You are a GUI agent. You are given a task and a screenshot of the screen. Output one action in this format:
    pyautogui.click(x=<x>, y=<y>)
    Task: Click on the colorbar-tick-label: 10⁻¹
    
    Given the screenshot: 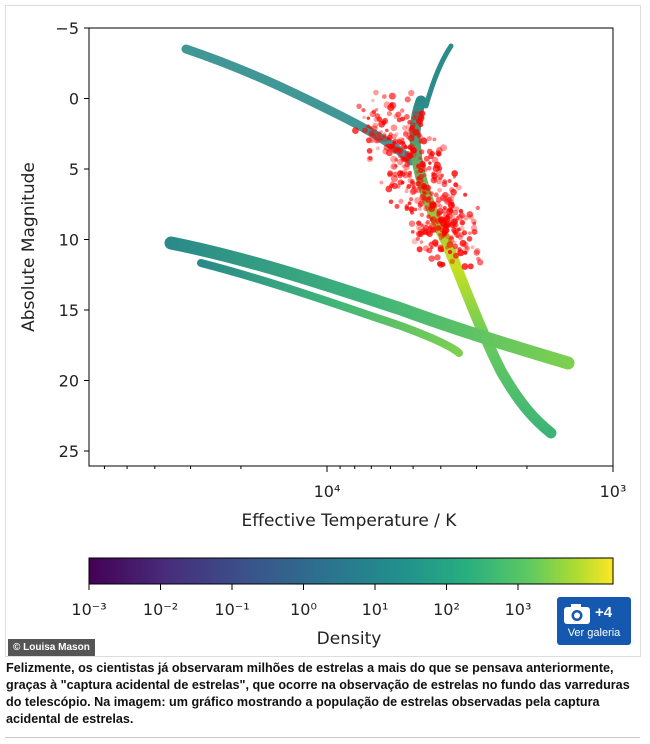 What is the action you would take?
    pyautogui.click(x=231, y=609)
    